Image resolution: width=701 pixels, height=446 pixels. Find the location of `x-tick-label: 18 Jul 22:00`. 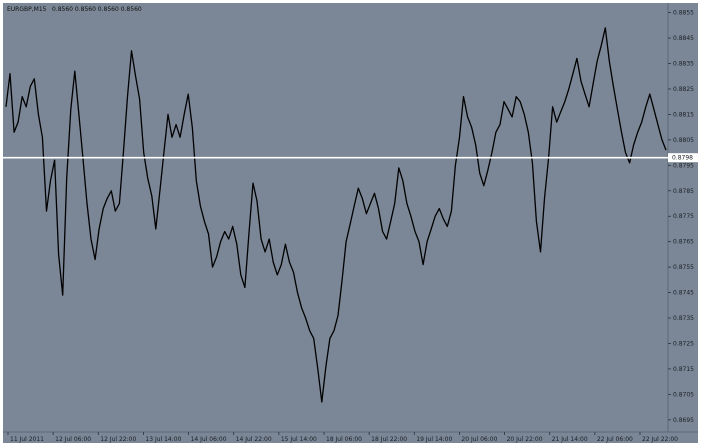

x-tick-label: 18 Jul 22:00 is located at coordinates (389, 439).